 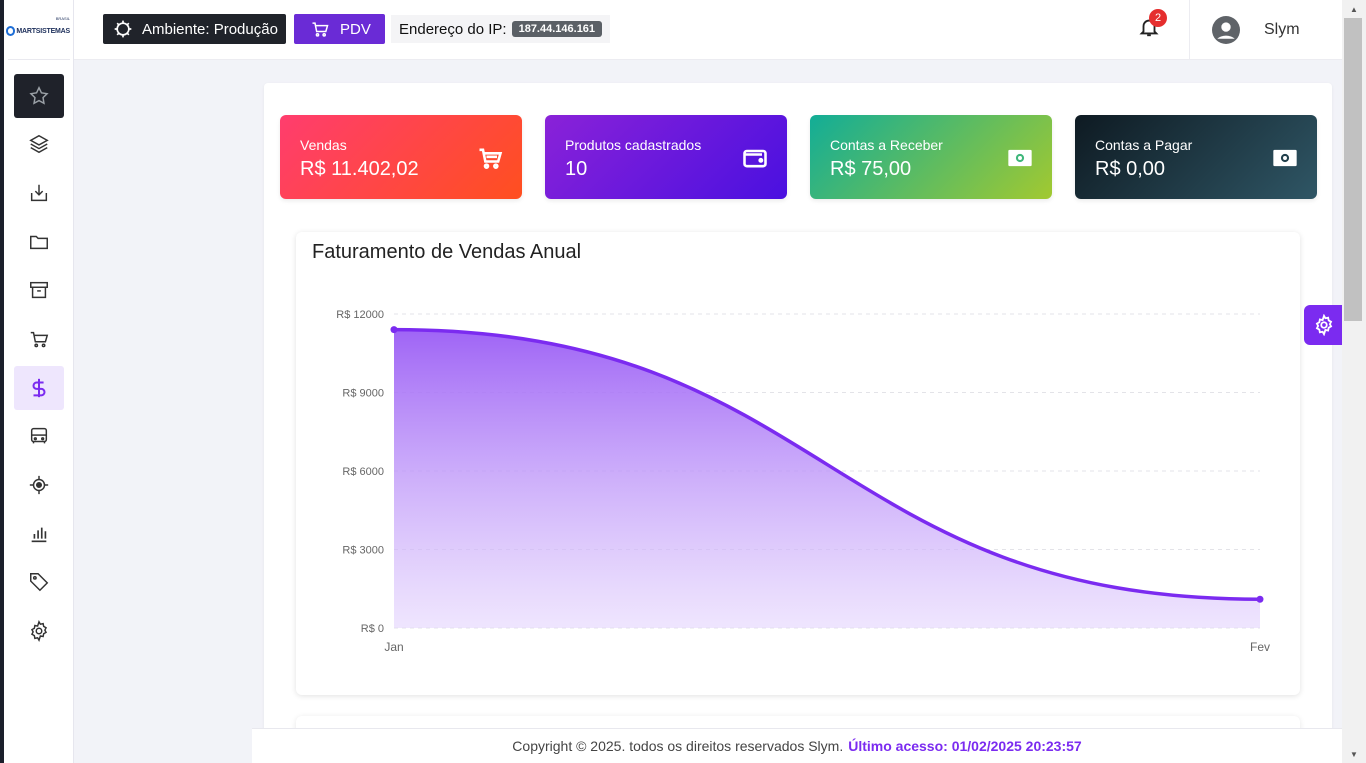 I want to click on y-tick-label: R$ 3000, so click(x=363, y=551).